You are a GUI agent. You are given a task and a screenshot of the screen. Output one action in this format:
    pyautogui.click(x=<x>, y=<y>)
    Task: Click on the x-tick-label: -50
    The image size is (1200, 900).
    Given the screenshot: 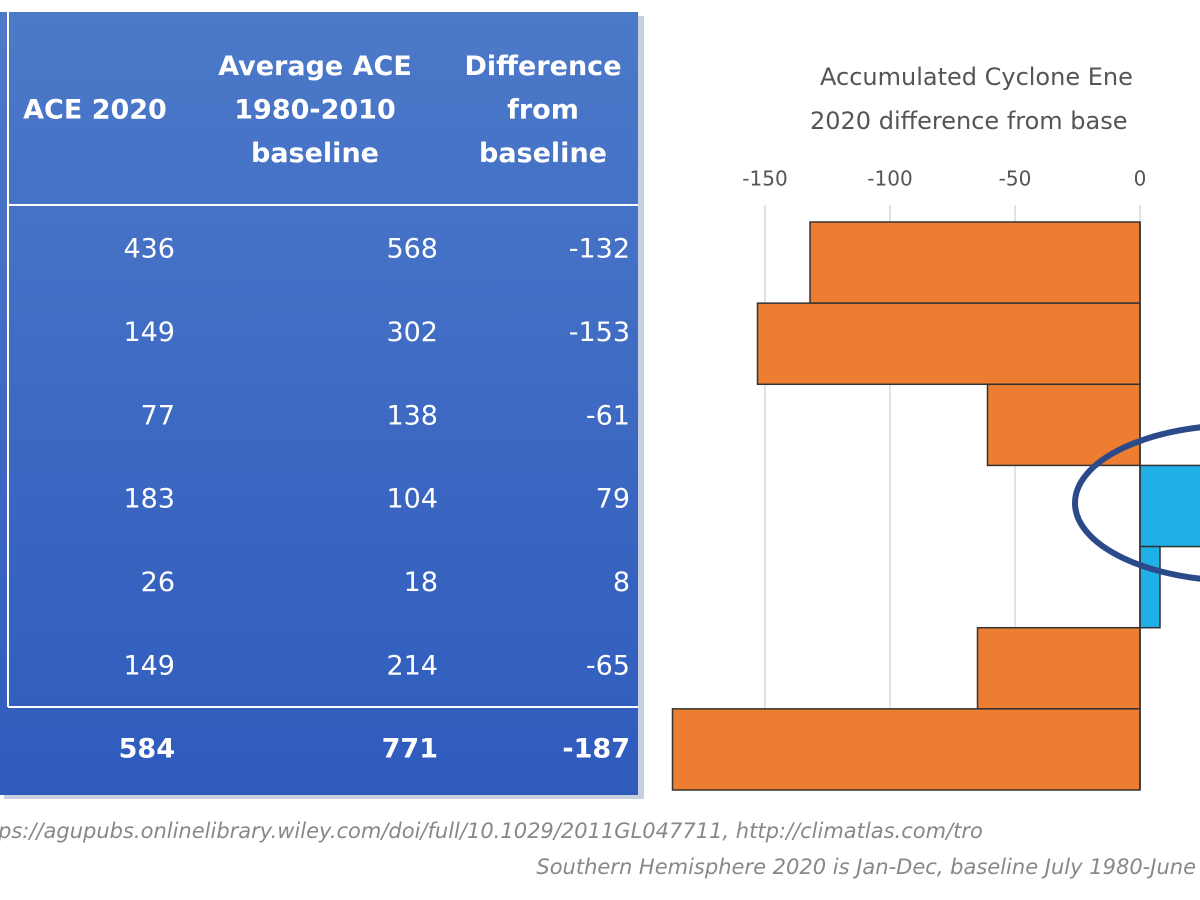 What is the action you would take?
    pyautogui.click(x=1015, y=179)
    